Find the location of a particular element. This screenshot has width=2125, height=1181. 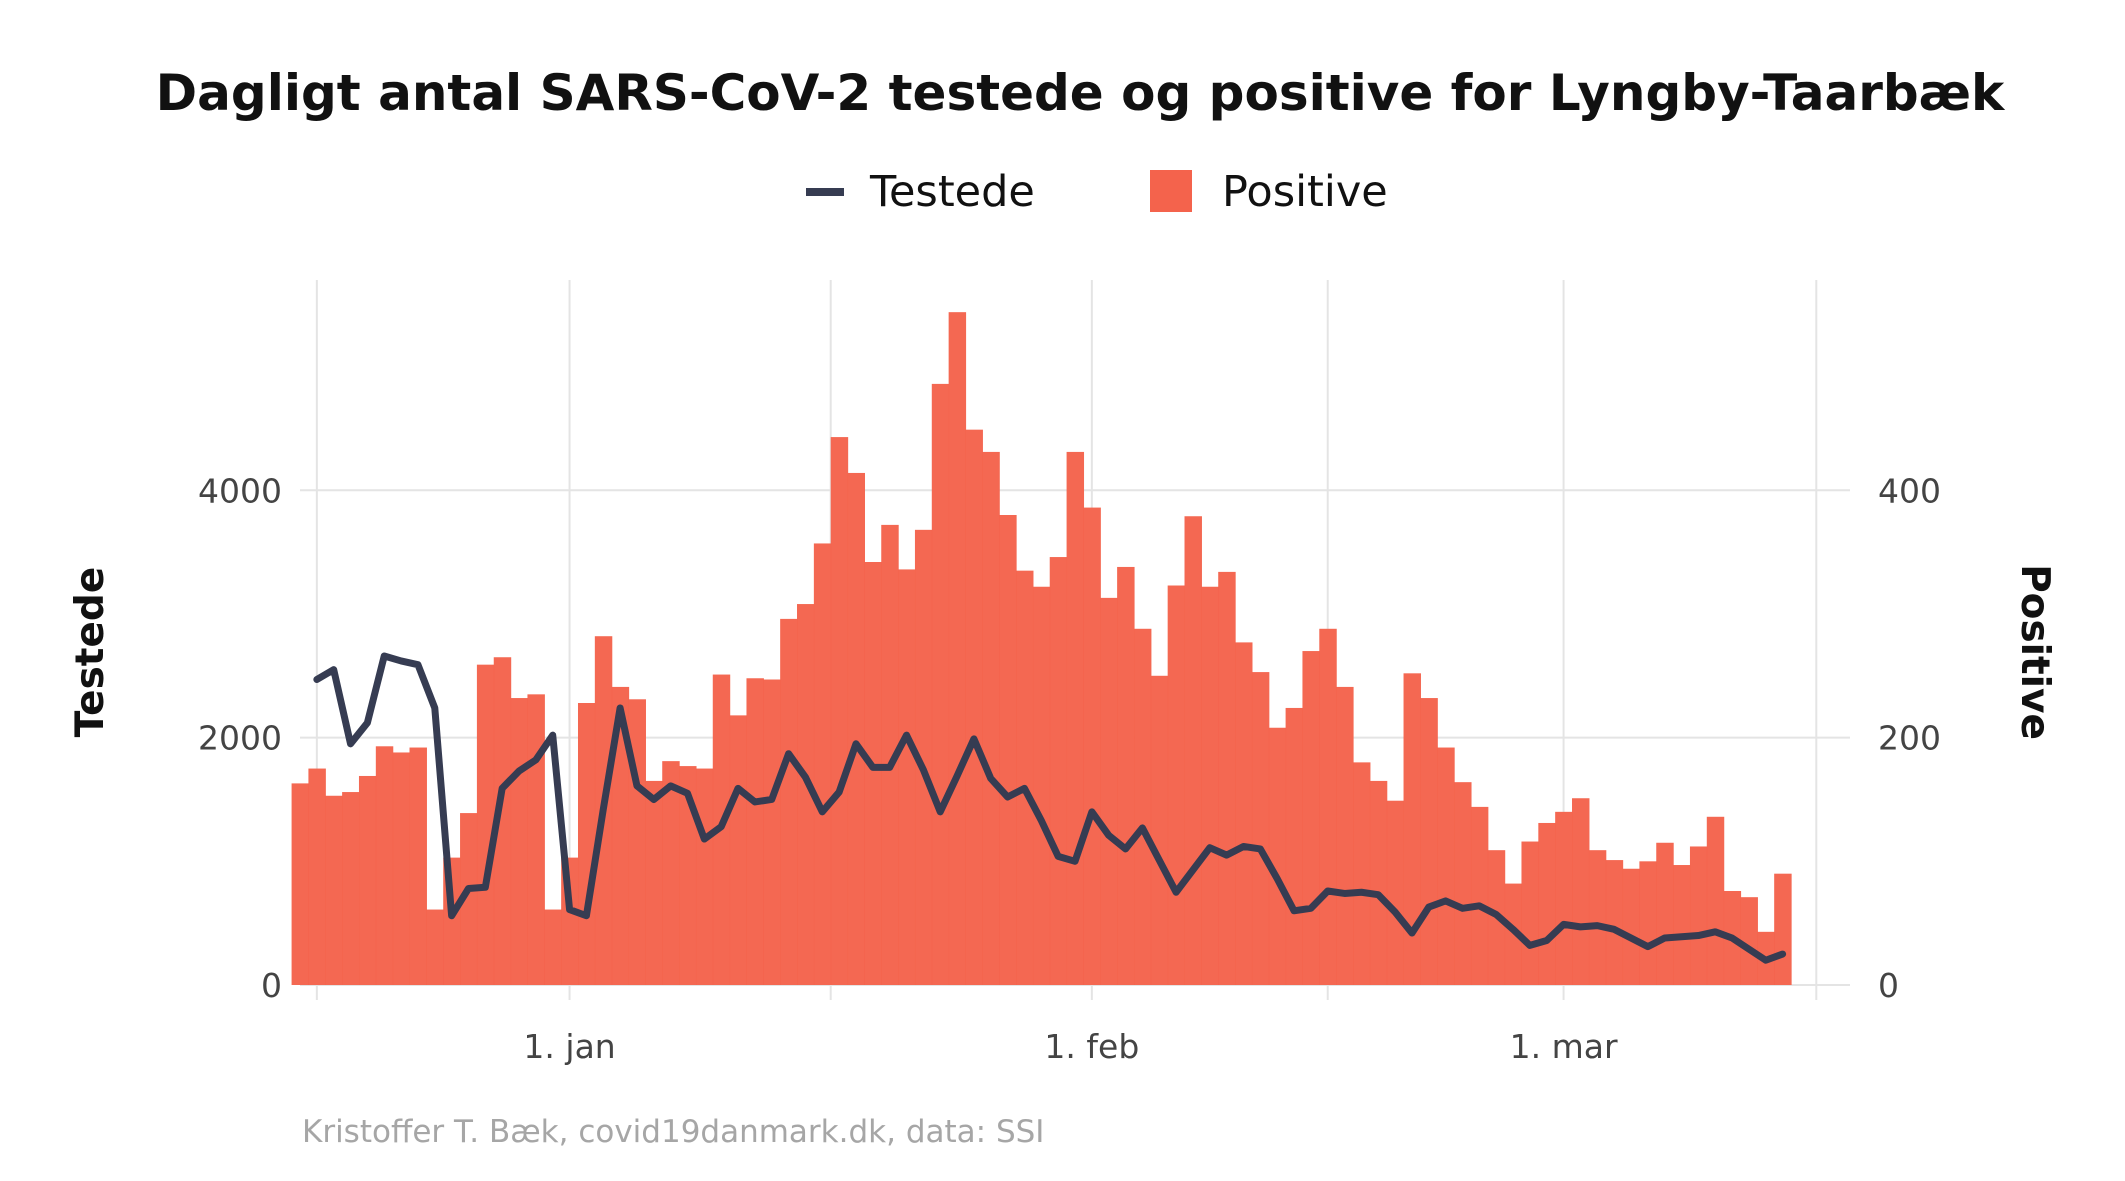

y-right-tick-label-2: 400 is located at coordinates (1909, 490).